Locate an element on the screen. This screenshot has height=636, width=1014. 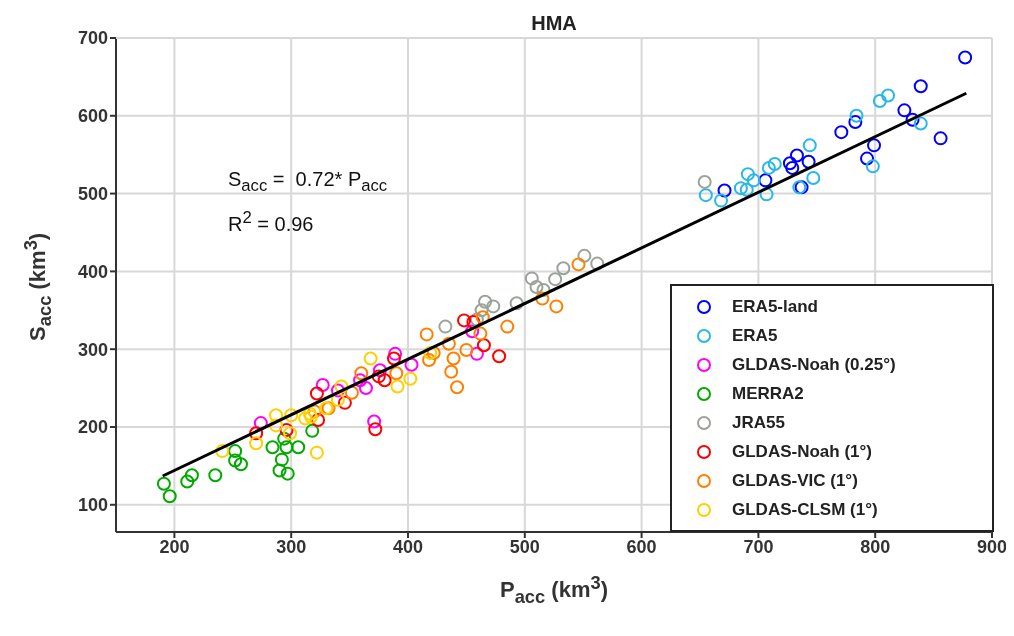
x-tick-label: 300 is located at coordinates (291, 546).